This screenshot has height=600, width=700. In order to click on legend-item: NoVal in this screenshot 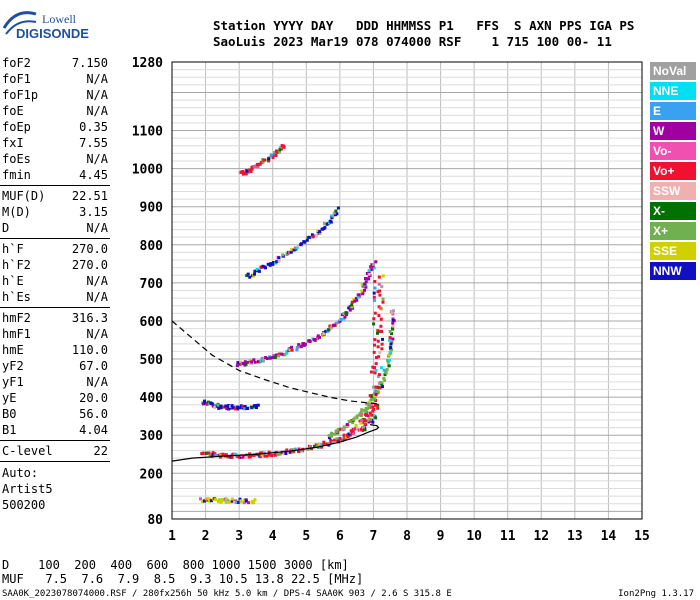, I will do `click(673, 71)`.